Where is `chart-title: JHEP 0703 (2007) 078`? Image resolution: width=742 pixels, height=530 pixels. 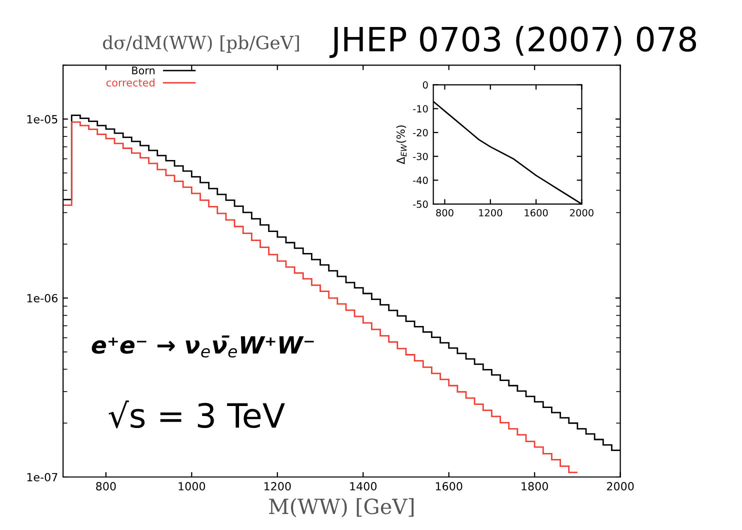
chart-title: JHEP 0703 (2007) 078 is located at coordinates (512, 42).